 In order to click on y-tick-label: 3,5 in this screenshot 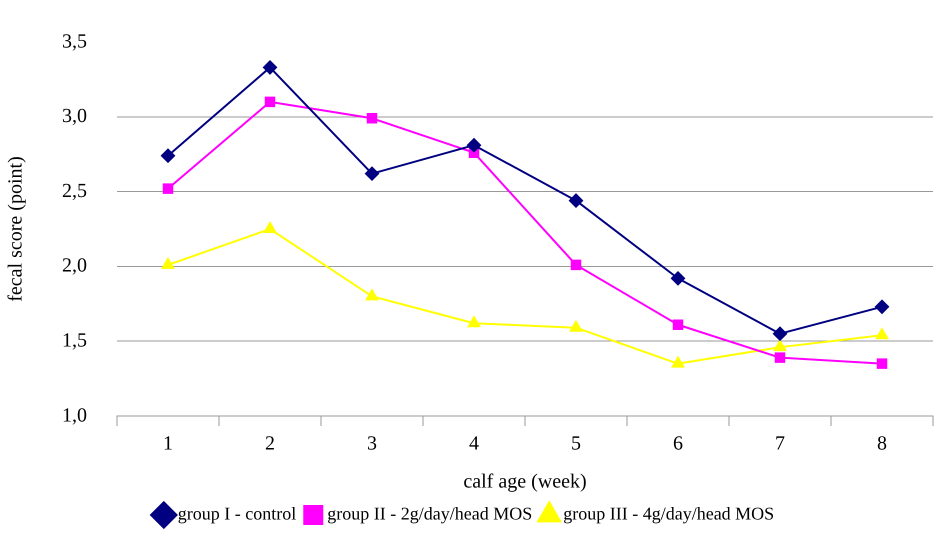, I will do `click(74, 41)`.